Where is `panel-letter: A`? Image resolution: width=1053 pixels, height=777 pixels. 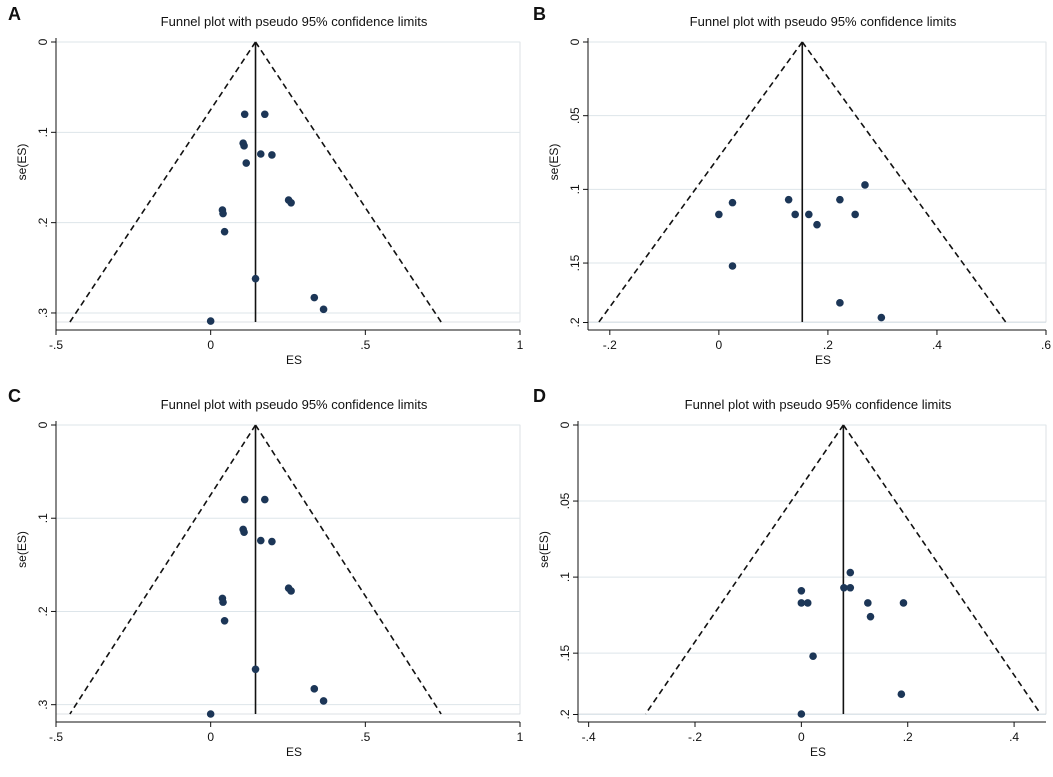 panel-letter: A is located at coordinates (14, 14).